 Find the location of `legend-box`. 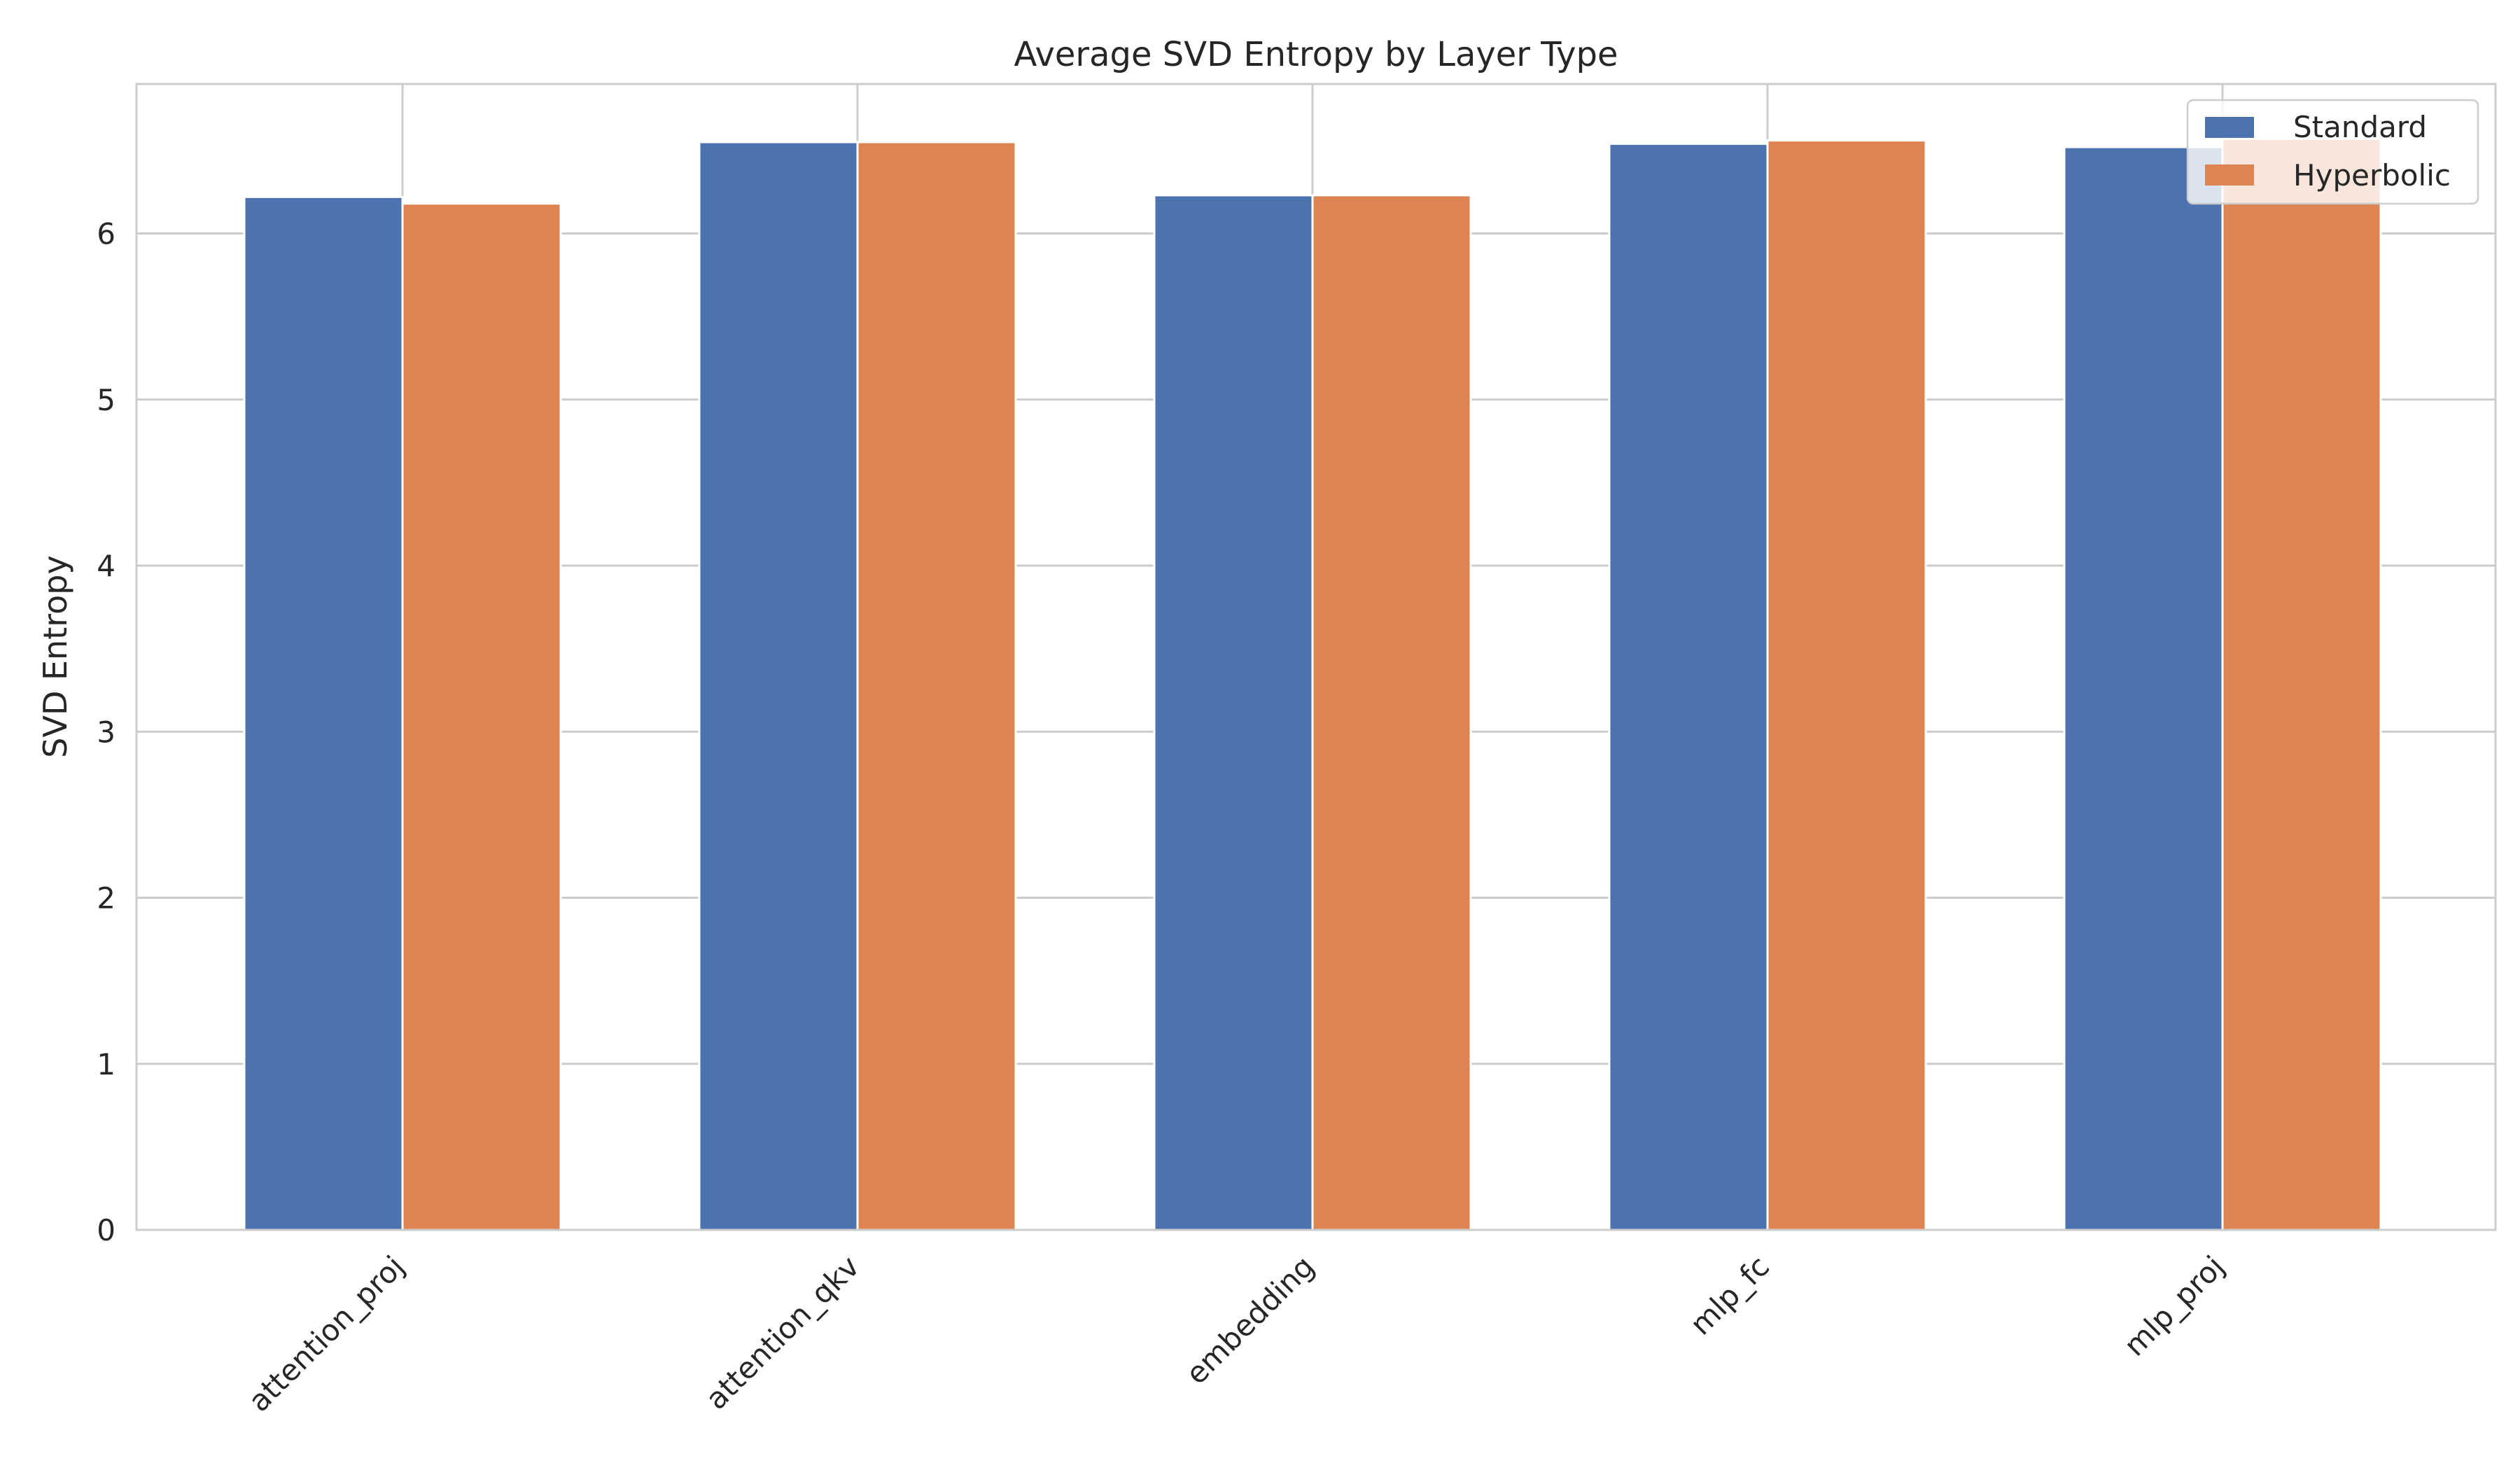

legend-box is located at coordinates (2332, 152).